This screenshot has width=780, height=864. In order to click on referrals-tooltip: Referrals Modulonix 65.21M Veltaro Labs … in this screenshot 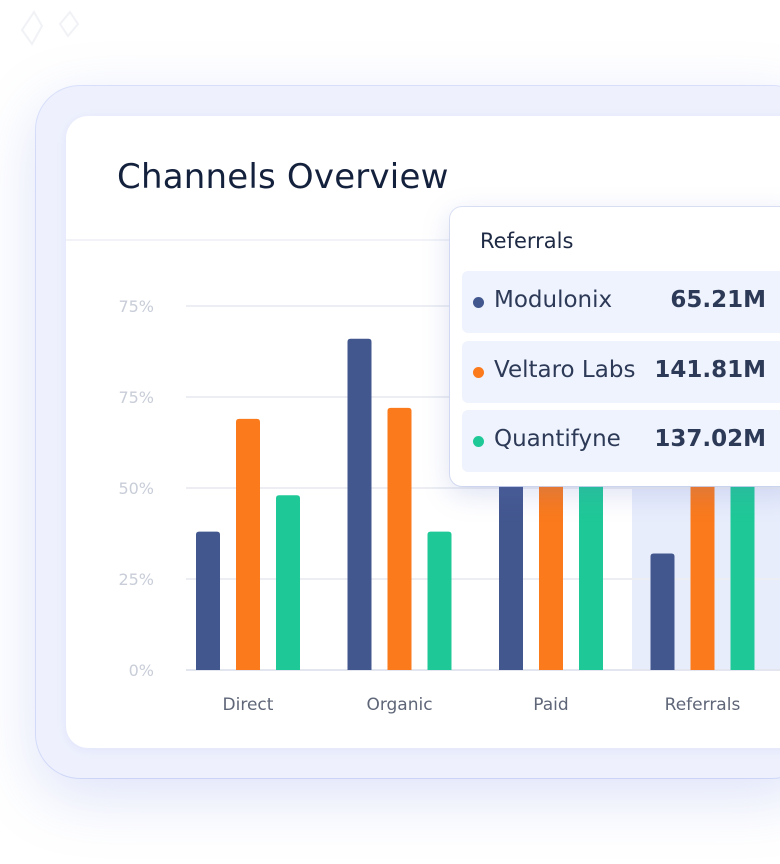, I will do `click(615, 346)`.